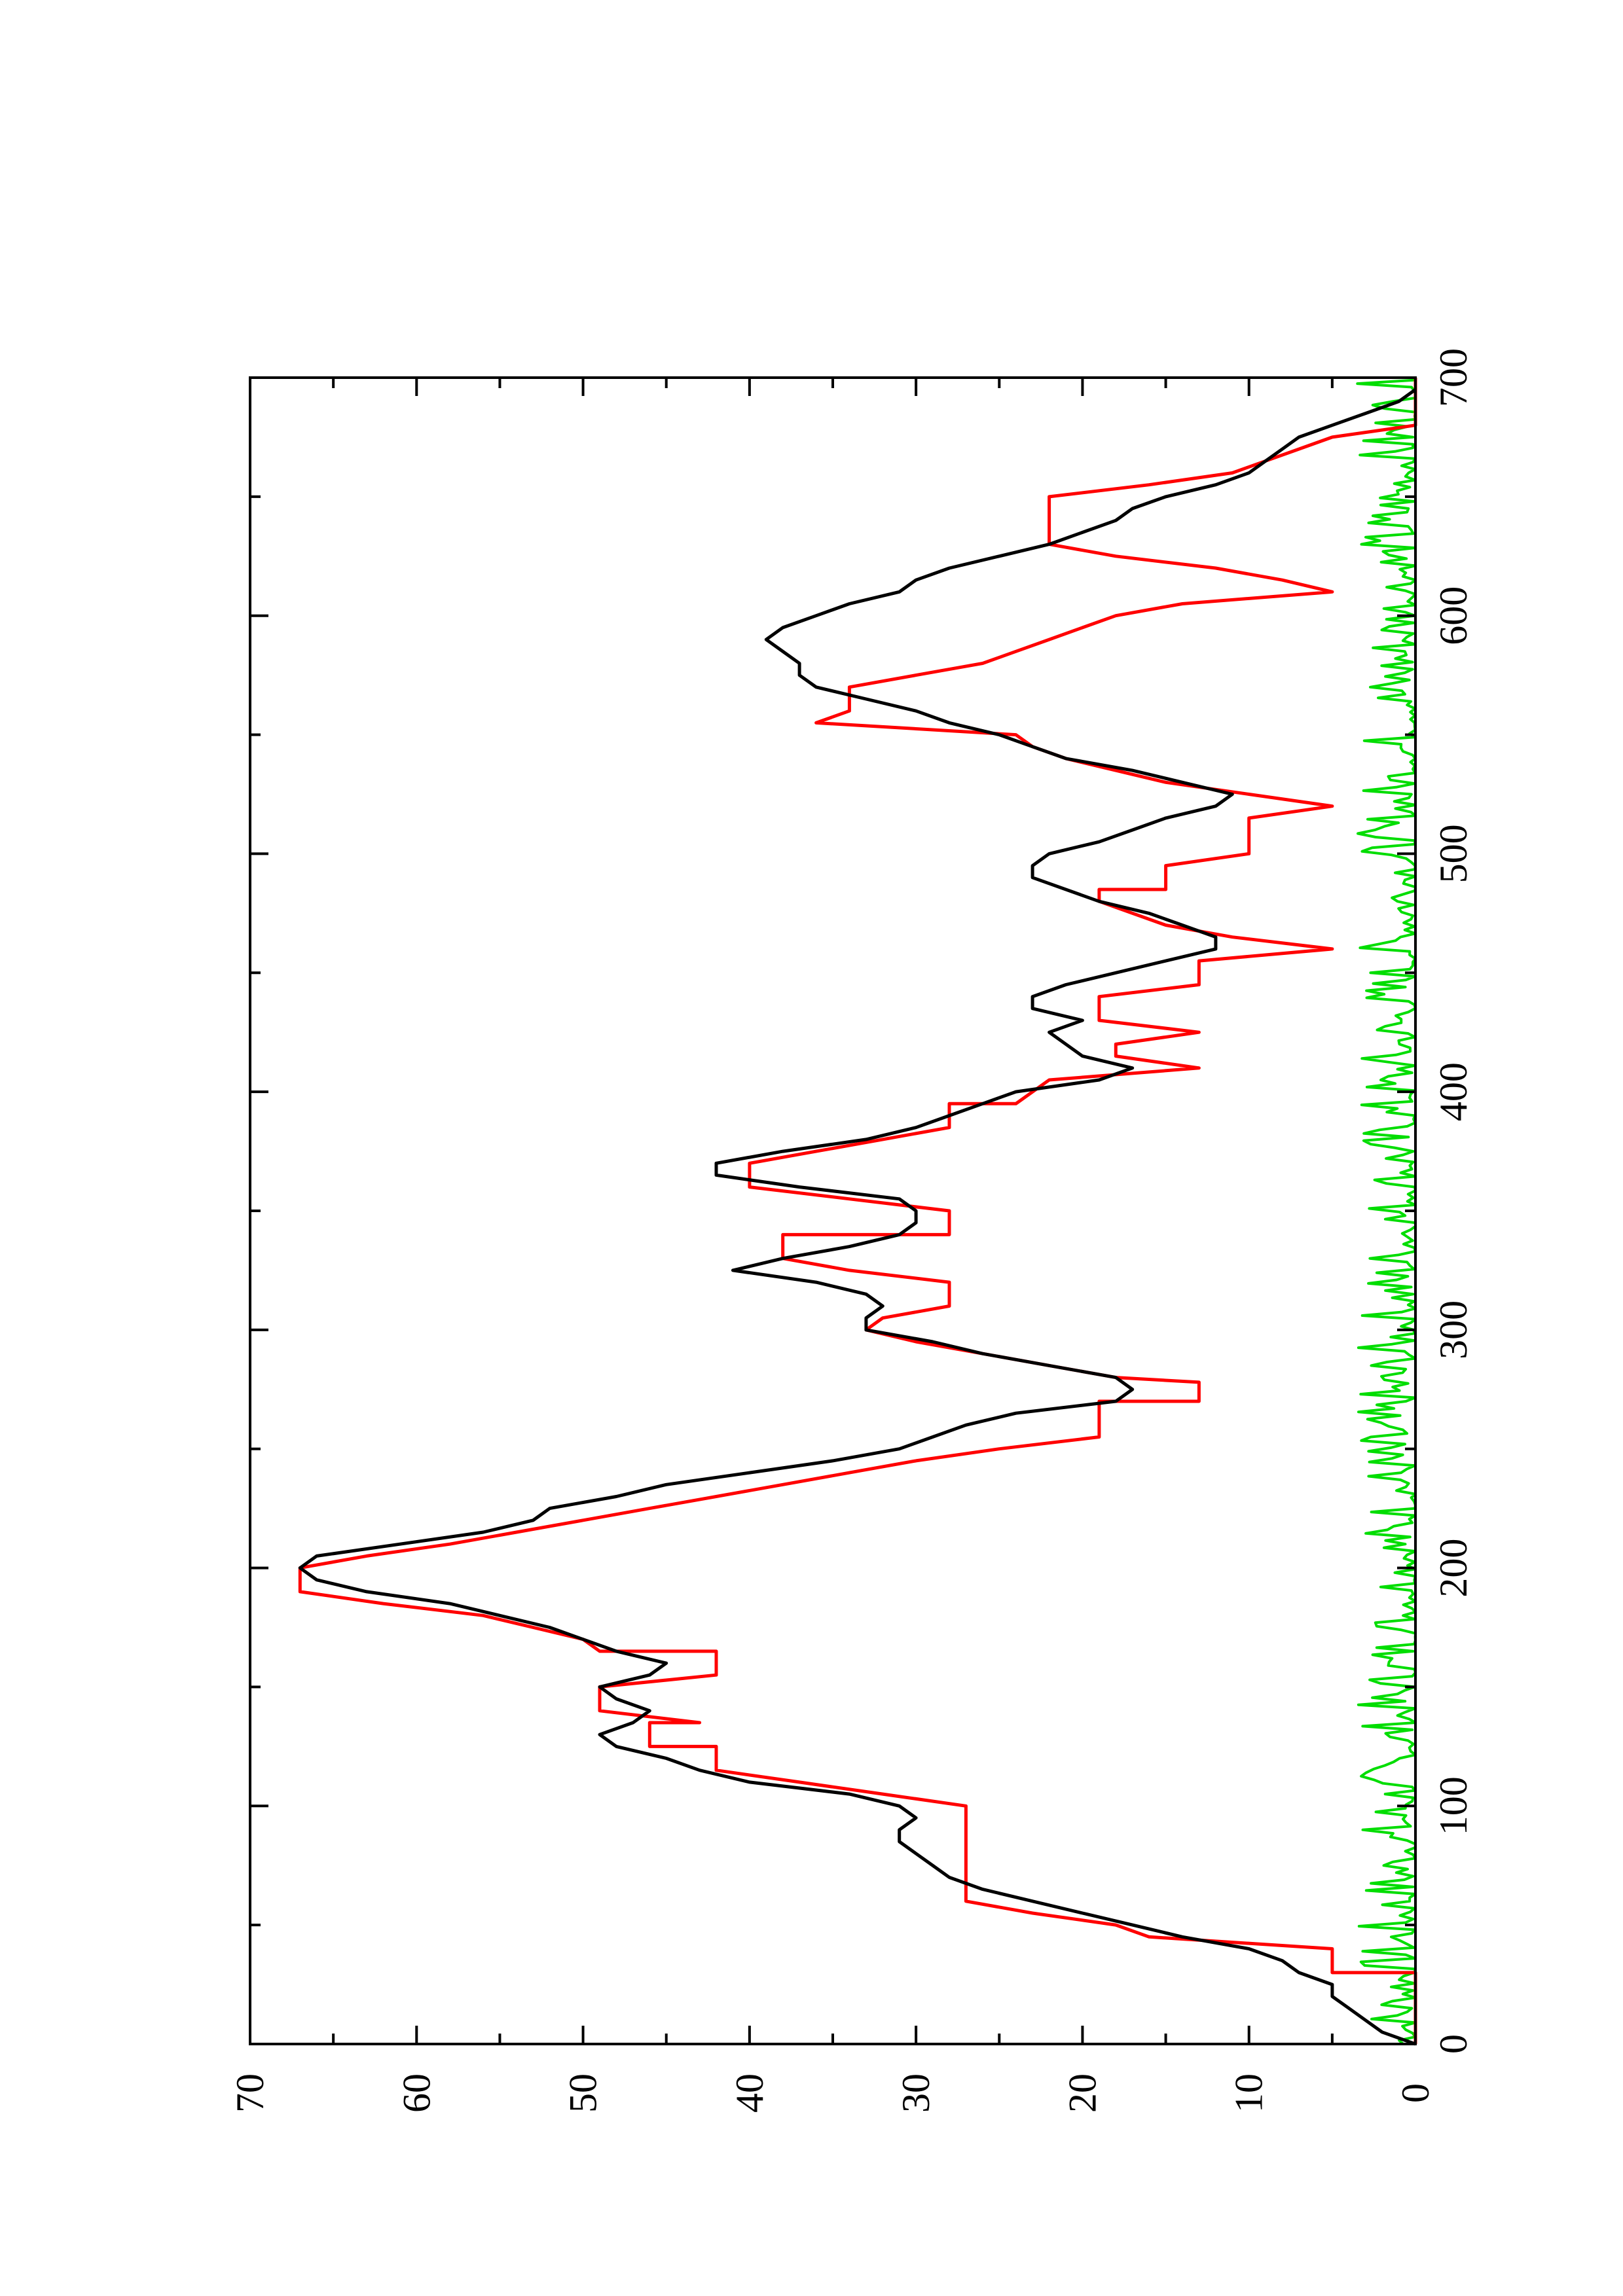 The height and width of the screenshot is (2296, 1623). What do you see at coordinates (1453, 1329) in the screenshot?
I see `x-tick-label: 300` at bounding box center [1453, 1329].